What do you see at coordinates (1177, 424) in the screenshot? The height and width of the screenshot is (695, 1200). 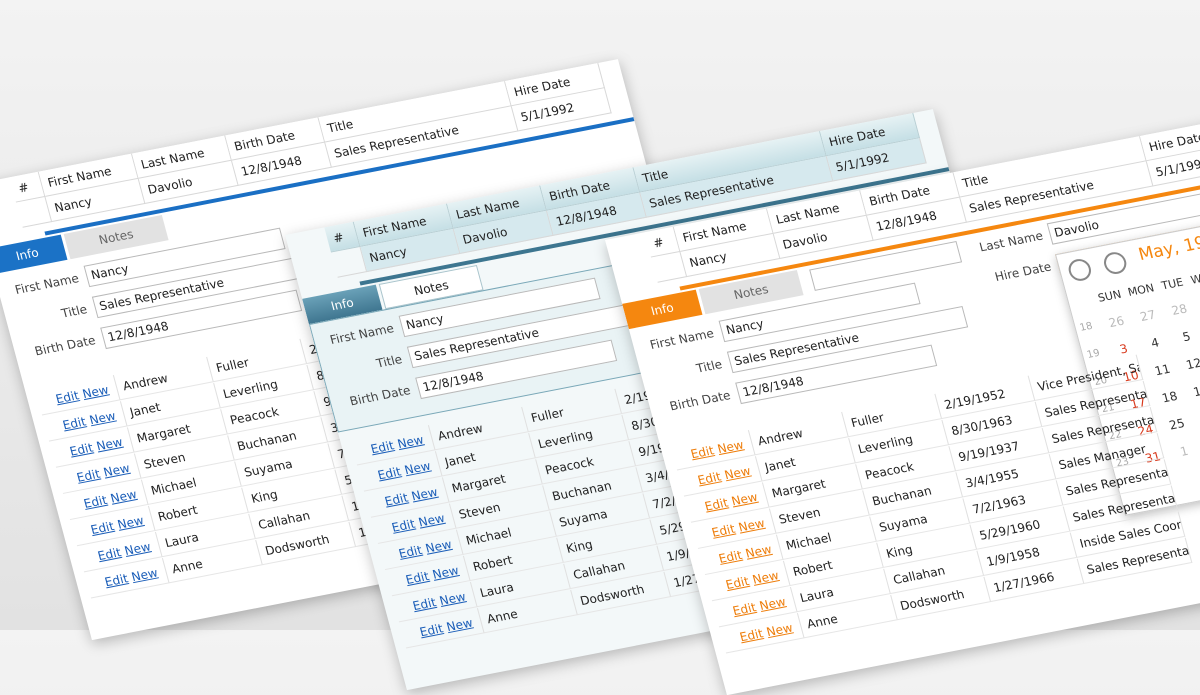 I see `calendar-day: 25` at bounding box center [1177, 424].